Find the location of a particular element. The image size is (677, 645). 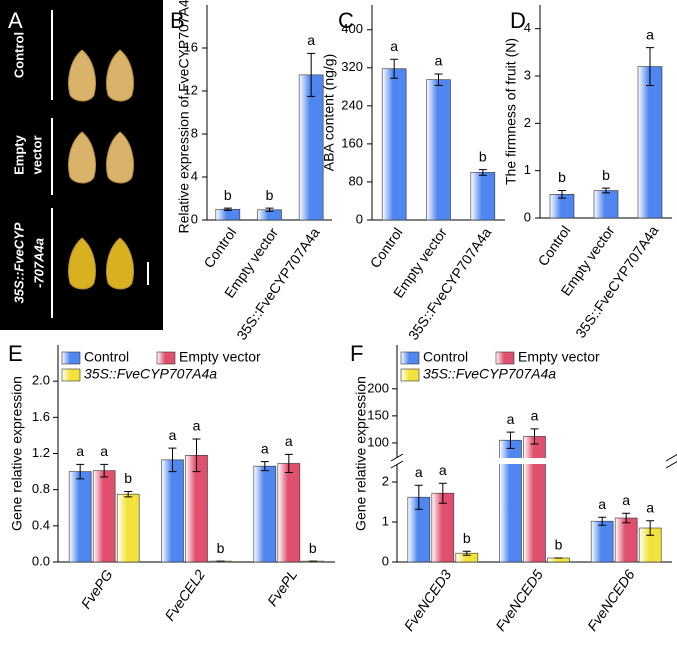

y-tick-label: 400 is located at coordinates (352, 28).